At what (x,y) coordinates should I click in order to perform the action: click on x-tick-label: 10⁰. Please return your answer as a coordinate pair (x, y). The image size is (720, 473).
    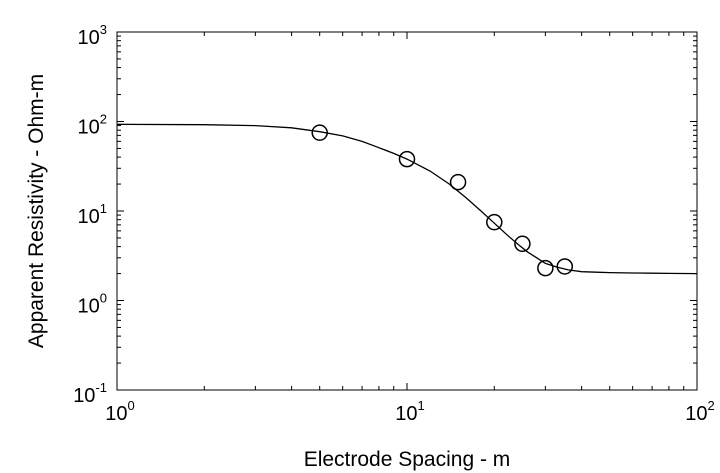
    Looking at the image, I should click on (119, 411).